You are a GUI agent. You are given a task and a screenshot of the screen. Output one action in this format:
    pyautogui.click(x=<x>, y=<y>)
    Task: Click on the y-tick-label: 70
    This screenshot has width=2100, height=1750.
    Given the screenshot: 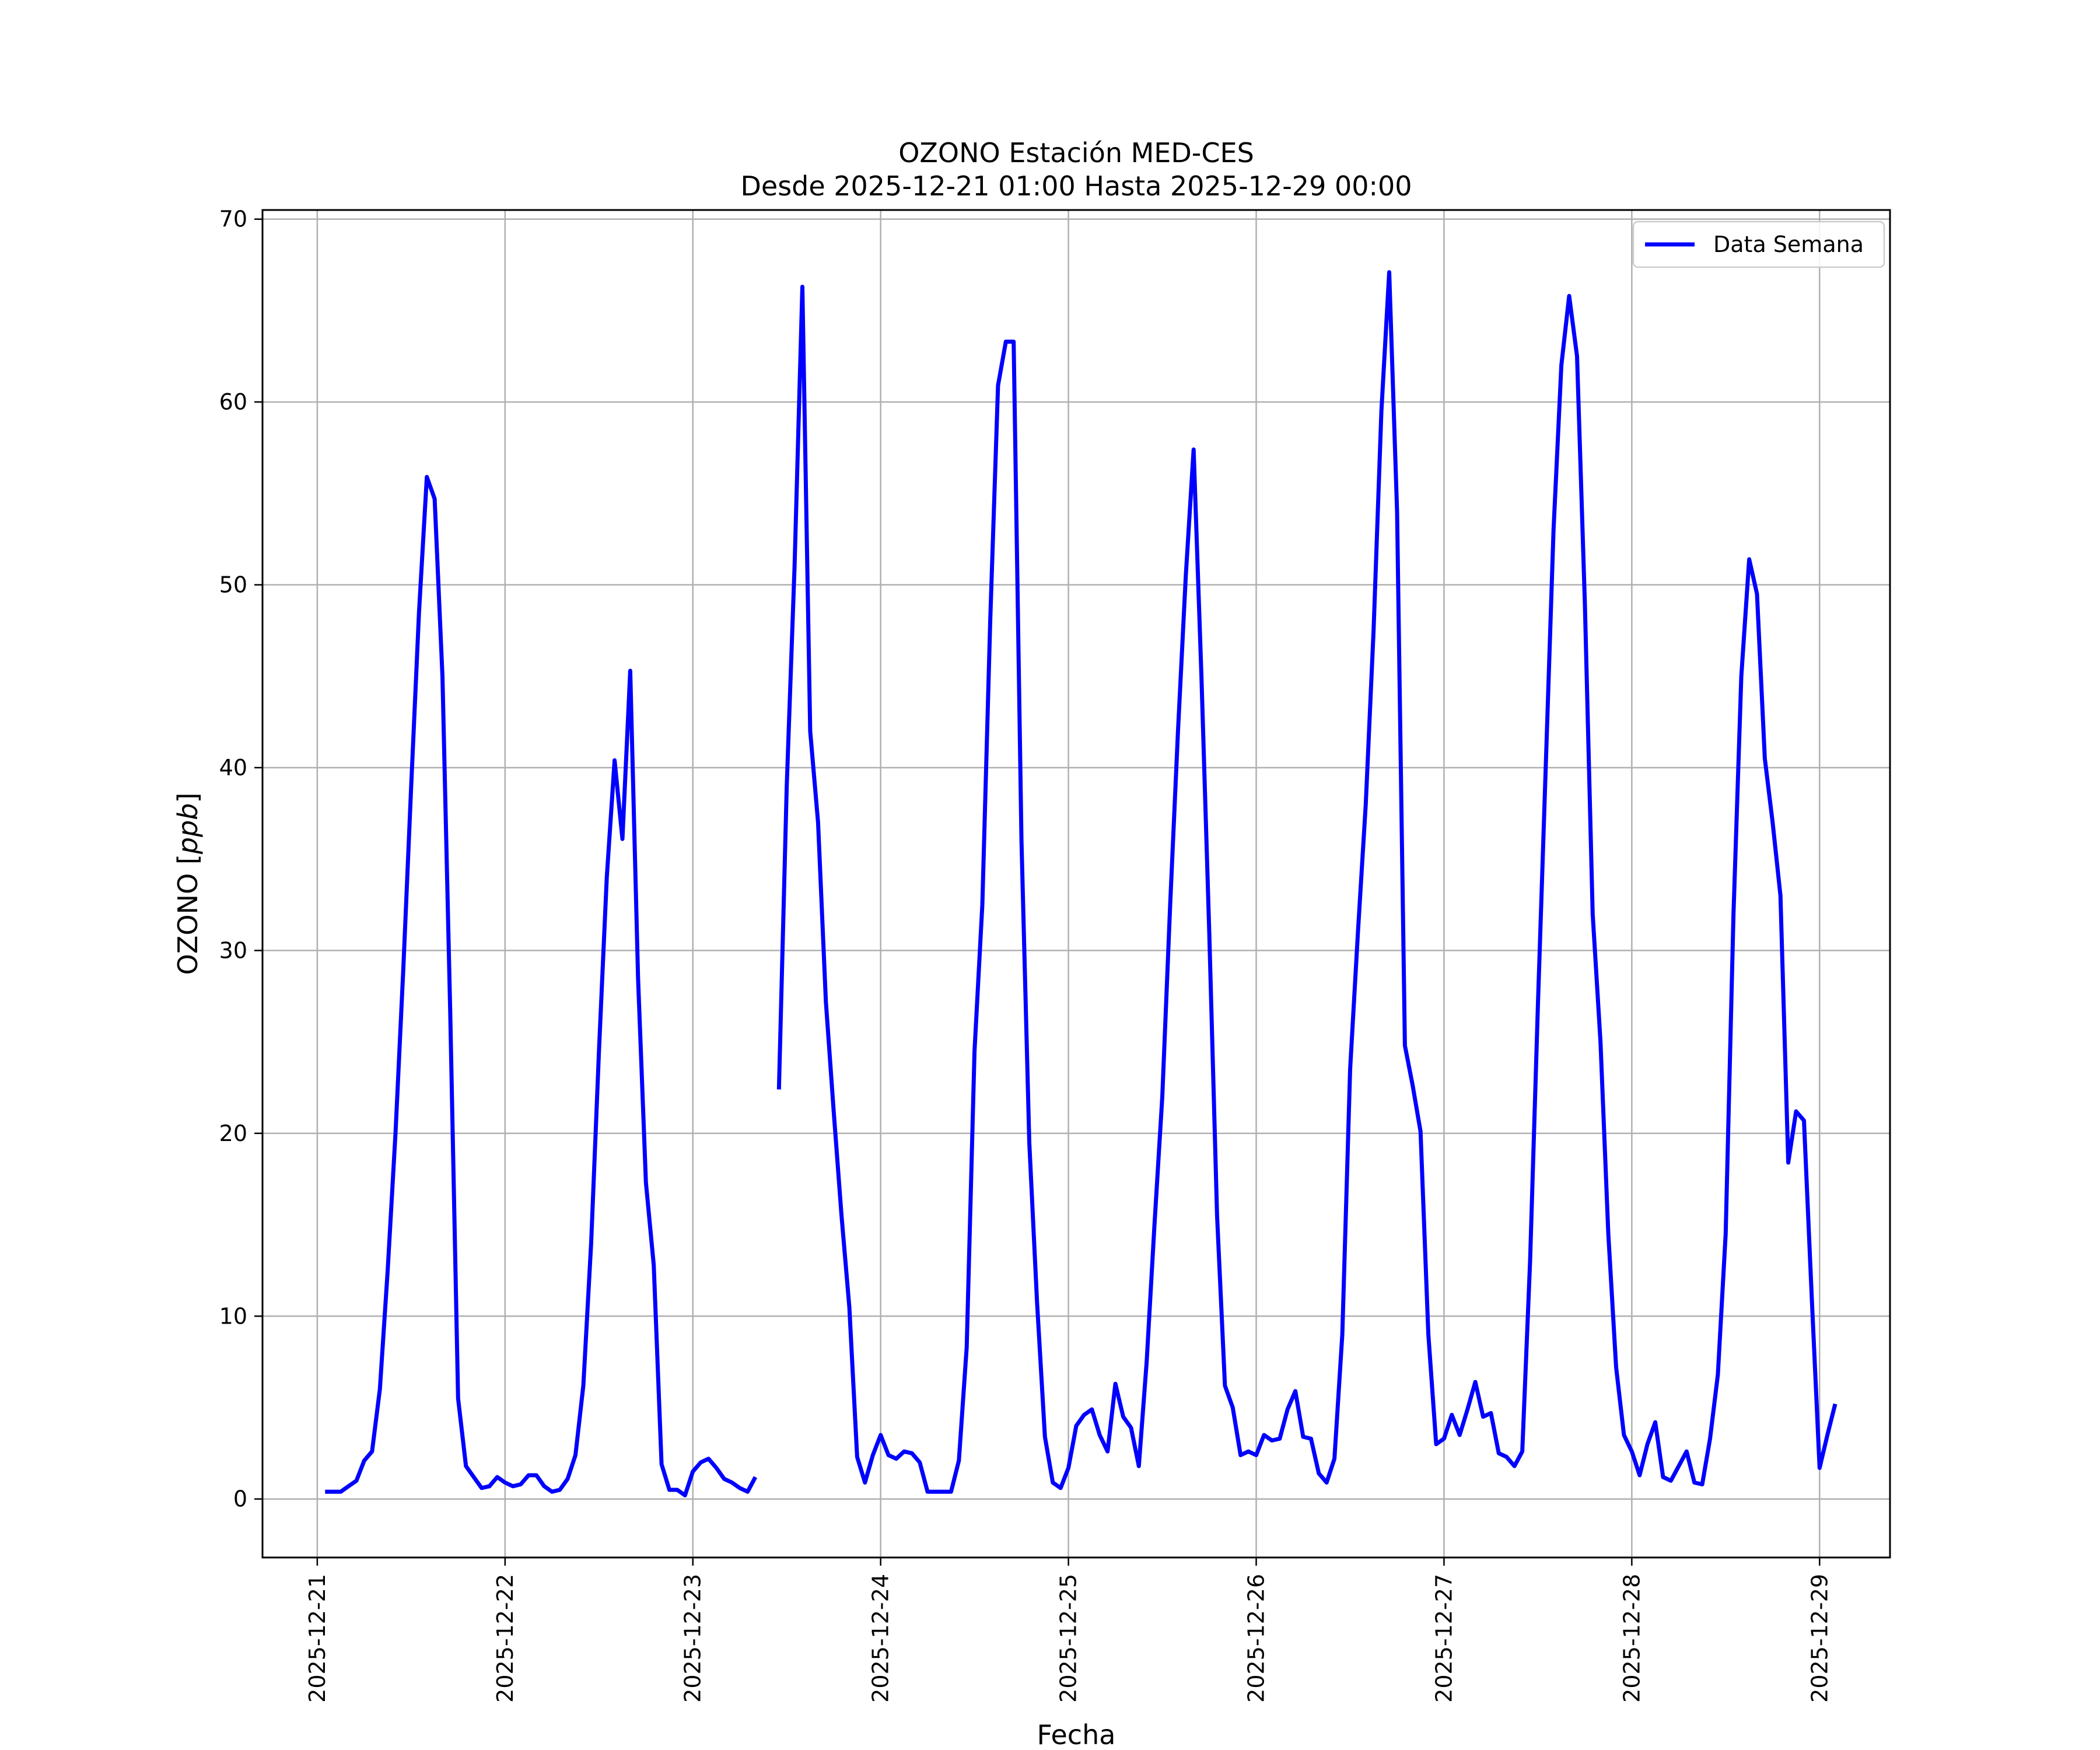 What is the action you would take?
    pyautogui.click(x=233, y=219)
    